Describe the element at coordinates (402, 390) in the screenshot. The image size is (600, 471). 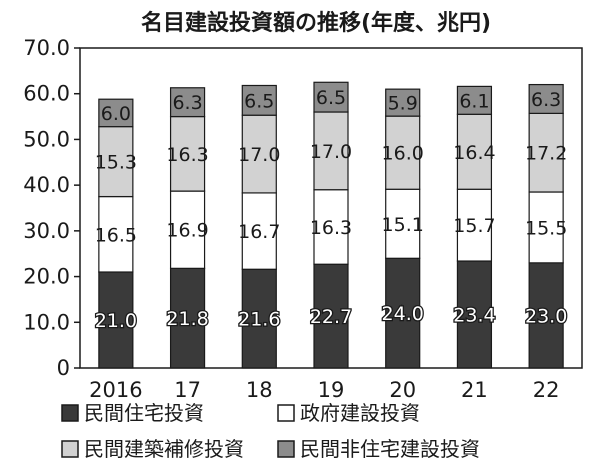
I see `x-tick-label: 20` at that location.